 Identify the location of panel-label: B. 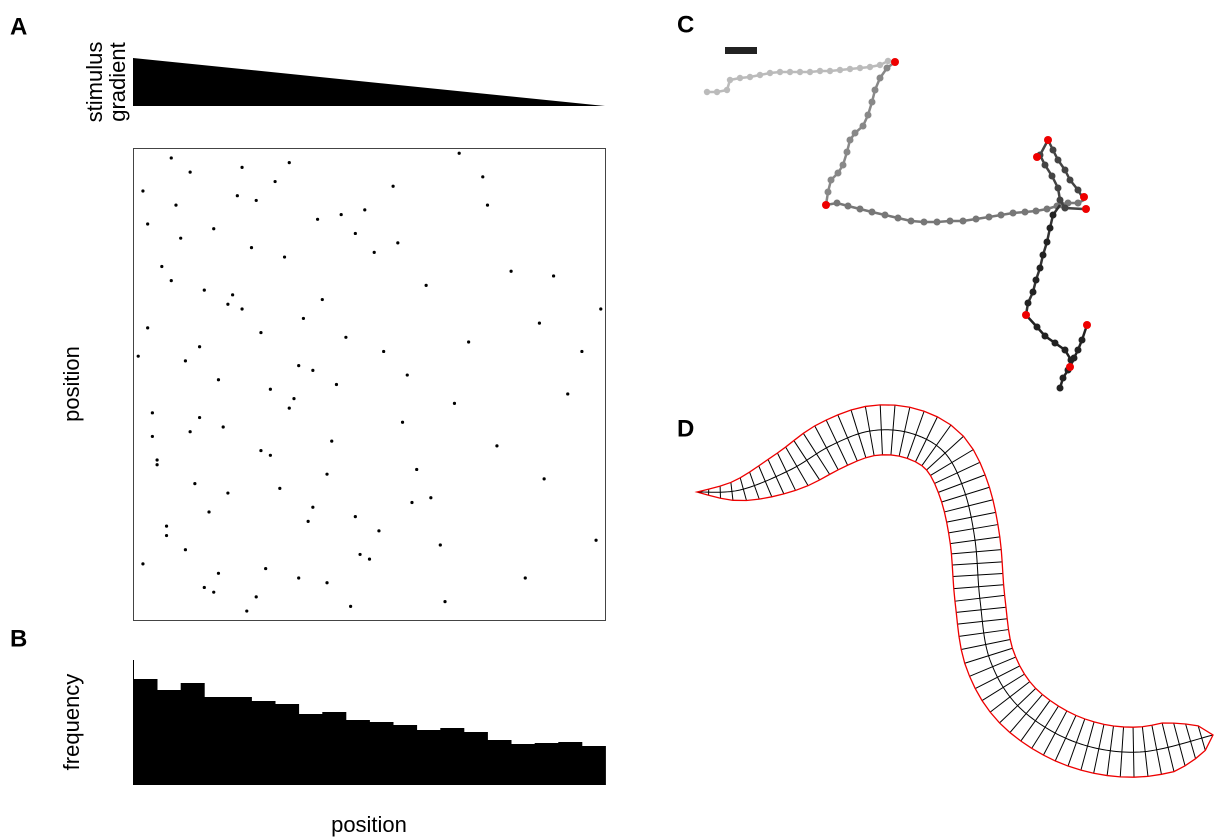
(18, 638).